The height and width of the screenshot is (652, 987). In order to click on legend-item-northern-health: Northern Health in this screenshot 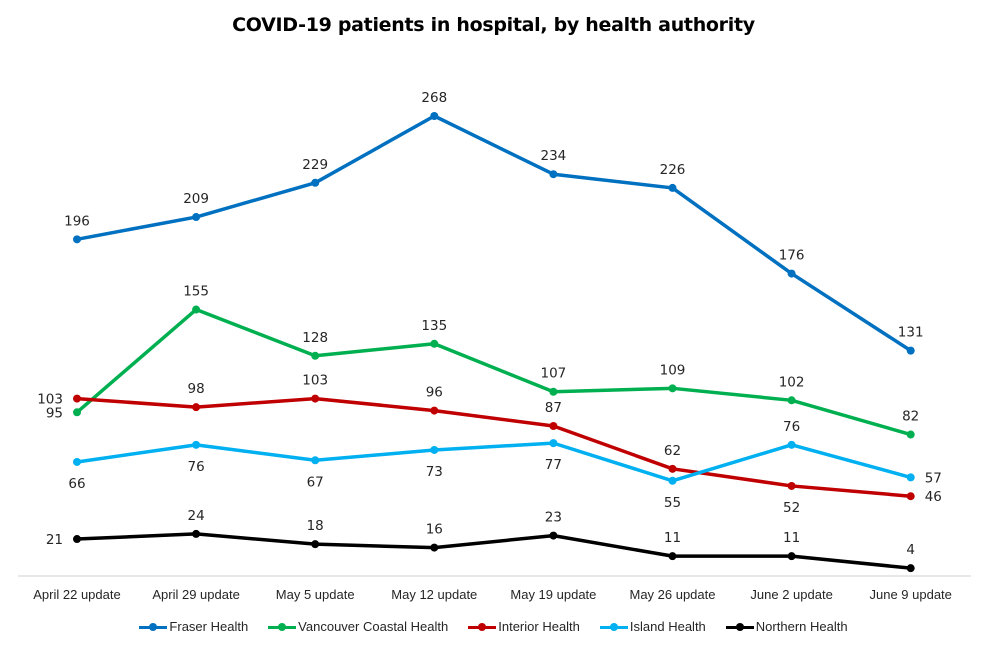, I will do `click(786, 626)`.